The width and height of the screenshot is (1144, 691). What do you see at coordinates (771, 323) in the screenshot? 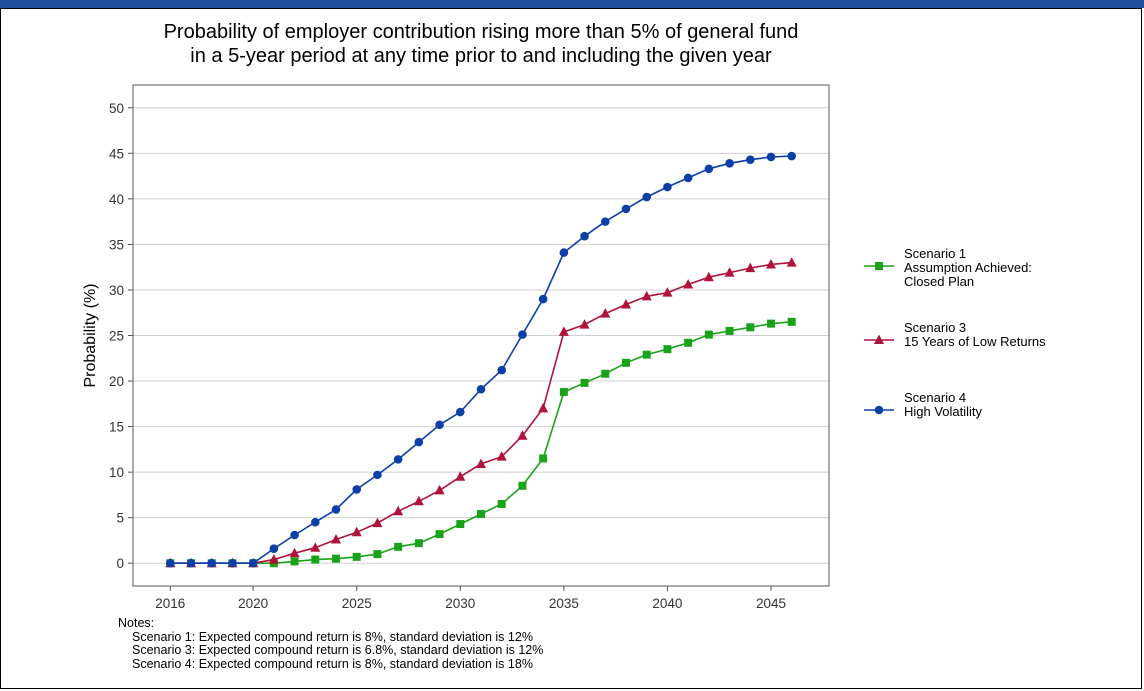
I see `scenario-1-point-2045` at bounding box center [771, 323].